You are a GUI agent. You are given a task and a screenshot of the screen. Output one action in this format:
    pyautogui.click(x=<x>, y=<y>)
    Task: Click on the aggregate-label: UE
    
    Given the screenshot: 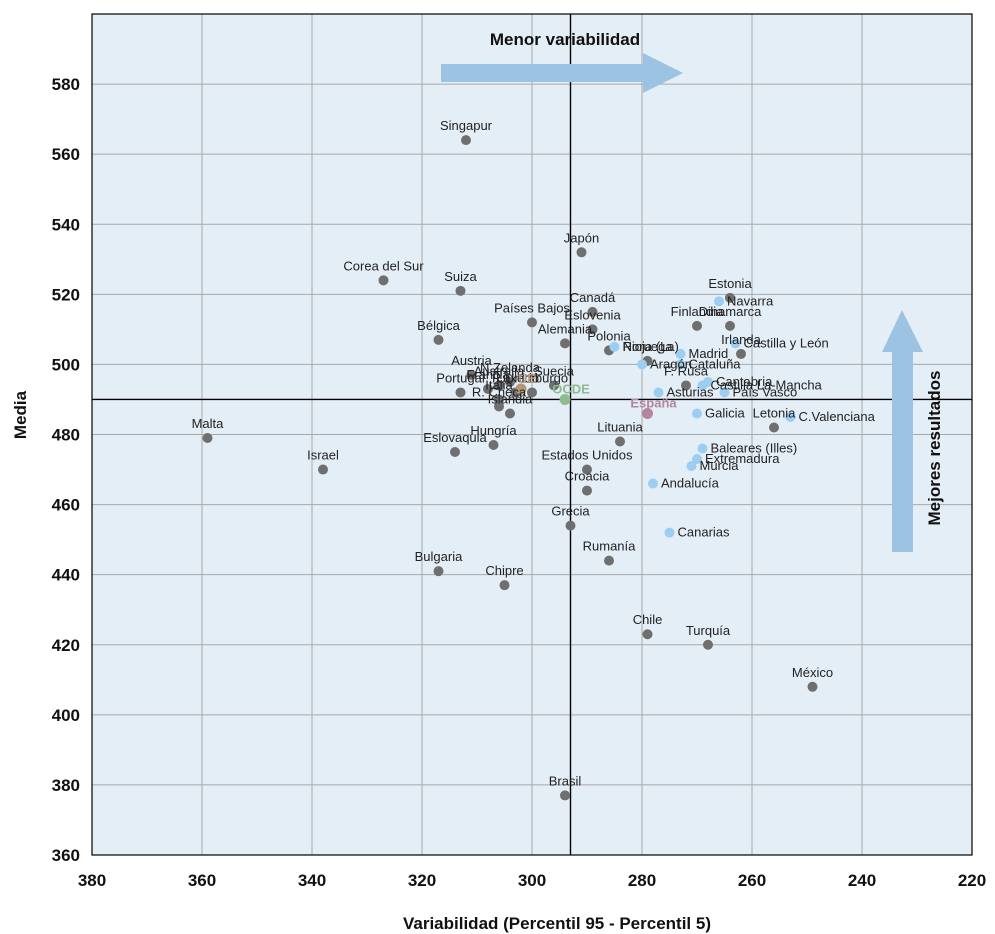 What is the action you would take?
    pyautogui.click(x=527, y=378)
    